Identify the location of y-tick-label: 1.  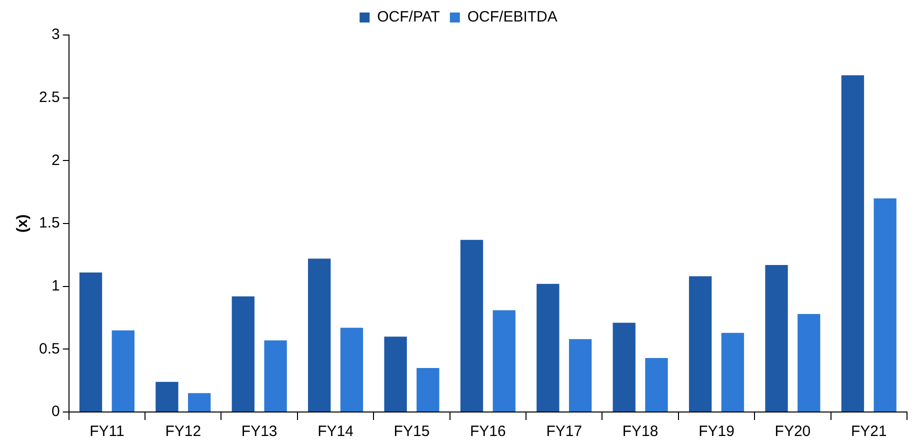
(56, 285).